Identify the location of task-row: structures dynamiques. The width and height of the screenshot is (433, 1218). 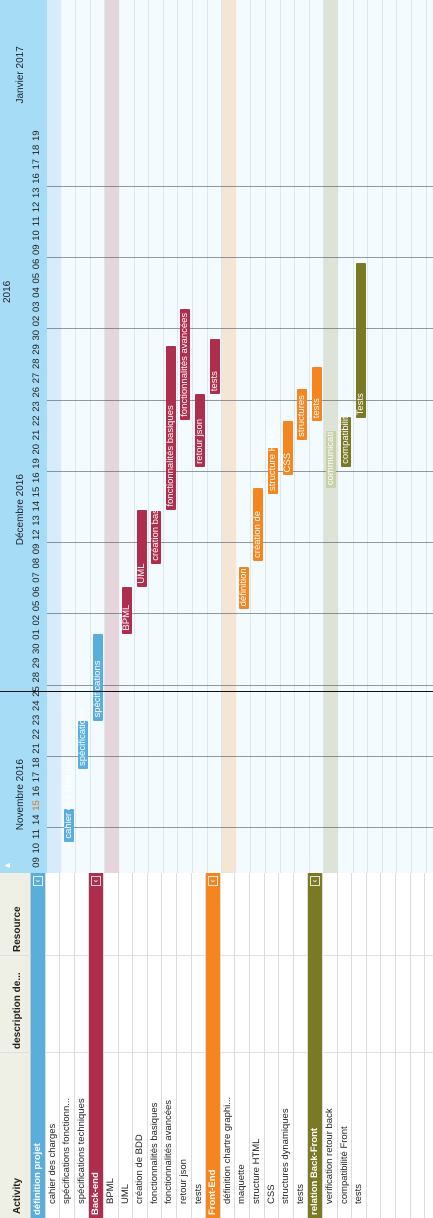
(286, 1045).